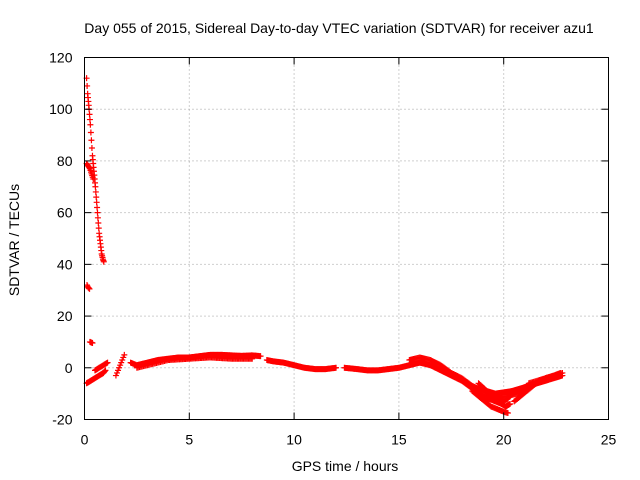 The height and width of the screenshot is (480, 640). Describe the element at coordinates (345, 466) in the screenshot. I see `x-axis-label: GPS time / hours` at that location.